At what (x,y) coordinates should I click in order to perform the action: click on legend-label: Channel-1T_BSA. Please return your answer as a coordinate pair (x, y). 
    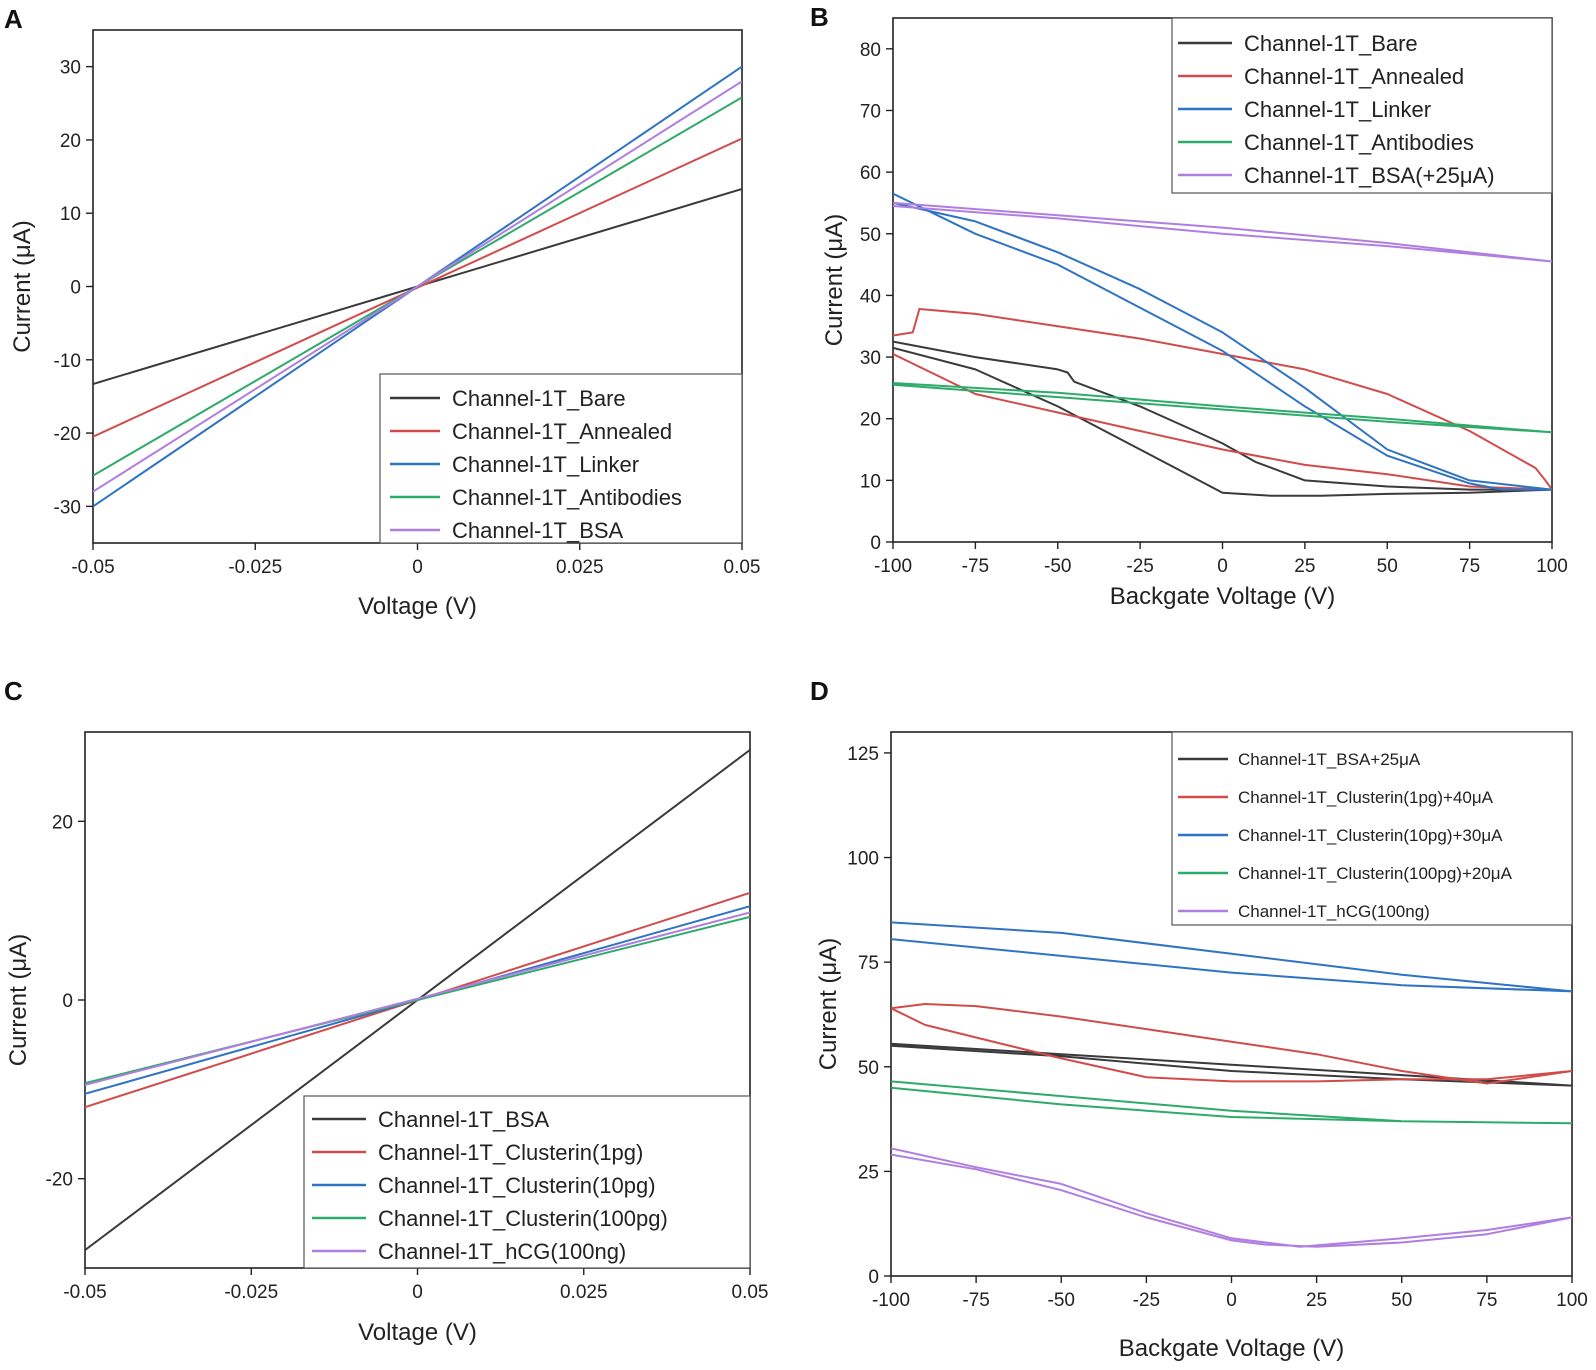
    Looking at the image, I should click on (464, 1119).